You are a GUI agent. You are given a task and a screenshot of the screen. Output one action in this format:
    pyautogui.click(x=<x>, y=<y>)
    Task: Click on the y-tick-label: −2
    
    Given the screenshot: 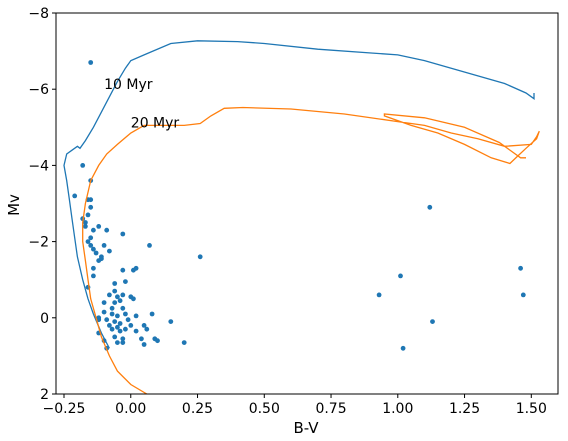 What is the action you would take?
    pyautogui.click(x=38, y=243)
    